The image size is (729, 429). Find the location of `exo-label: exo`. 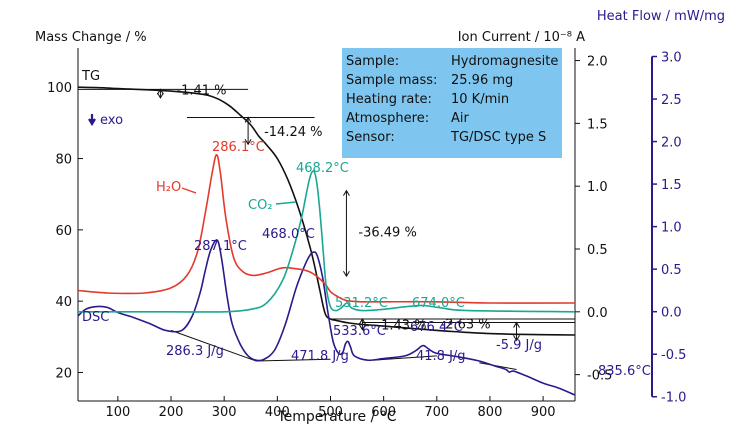

exo-label: exo is located at coordinates (111, 120).